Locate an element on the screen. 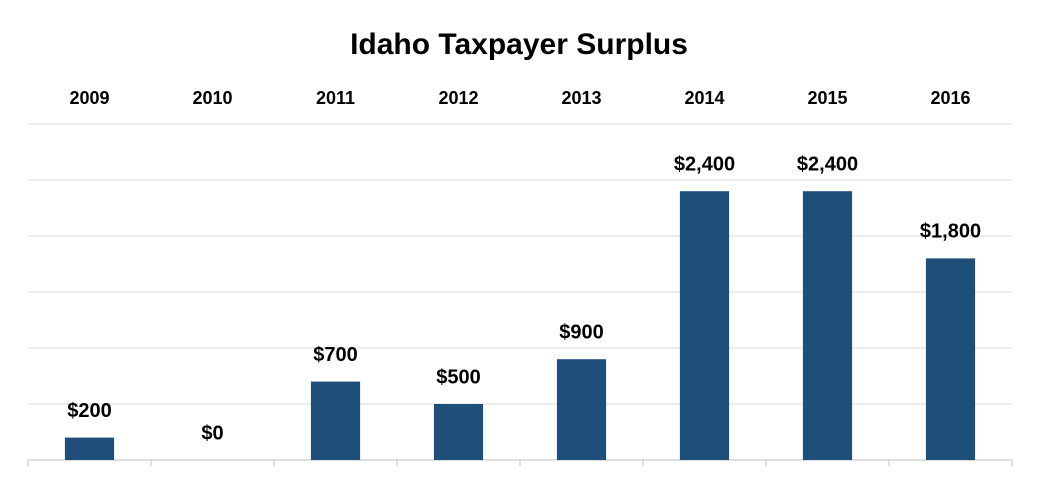  chart-title: Idaho Taxpayer Surplus is located at coordinates (519, 44).